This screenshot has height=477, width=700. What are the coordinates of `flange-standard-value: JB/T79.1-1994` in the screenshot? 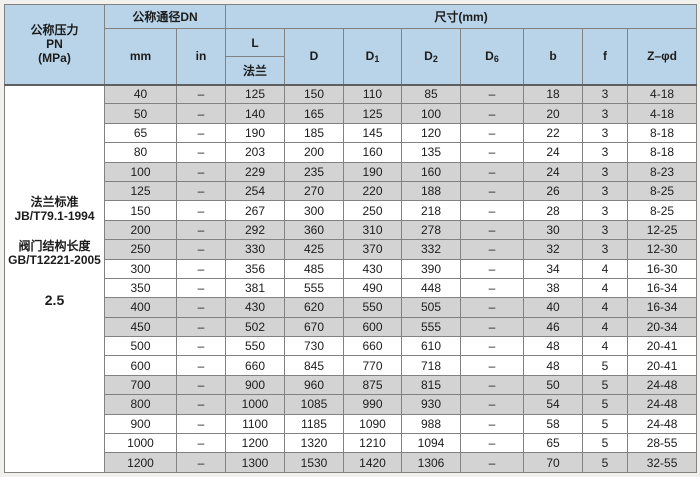 It's located at (54, 215).